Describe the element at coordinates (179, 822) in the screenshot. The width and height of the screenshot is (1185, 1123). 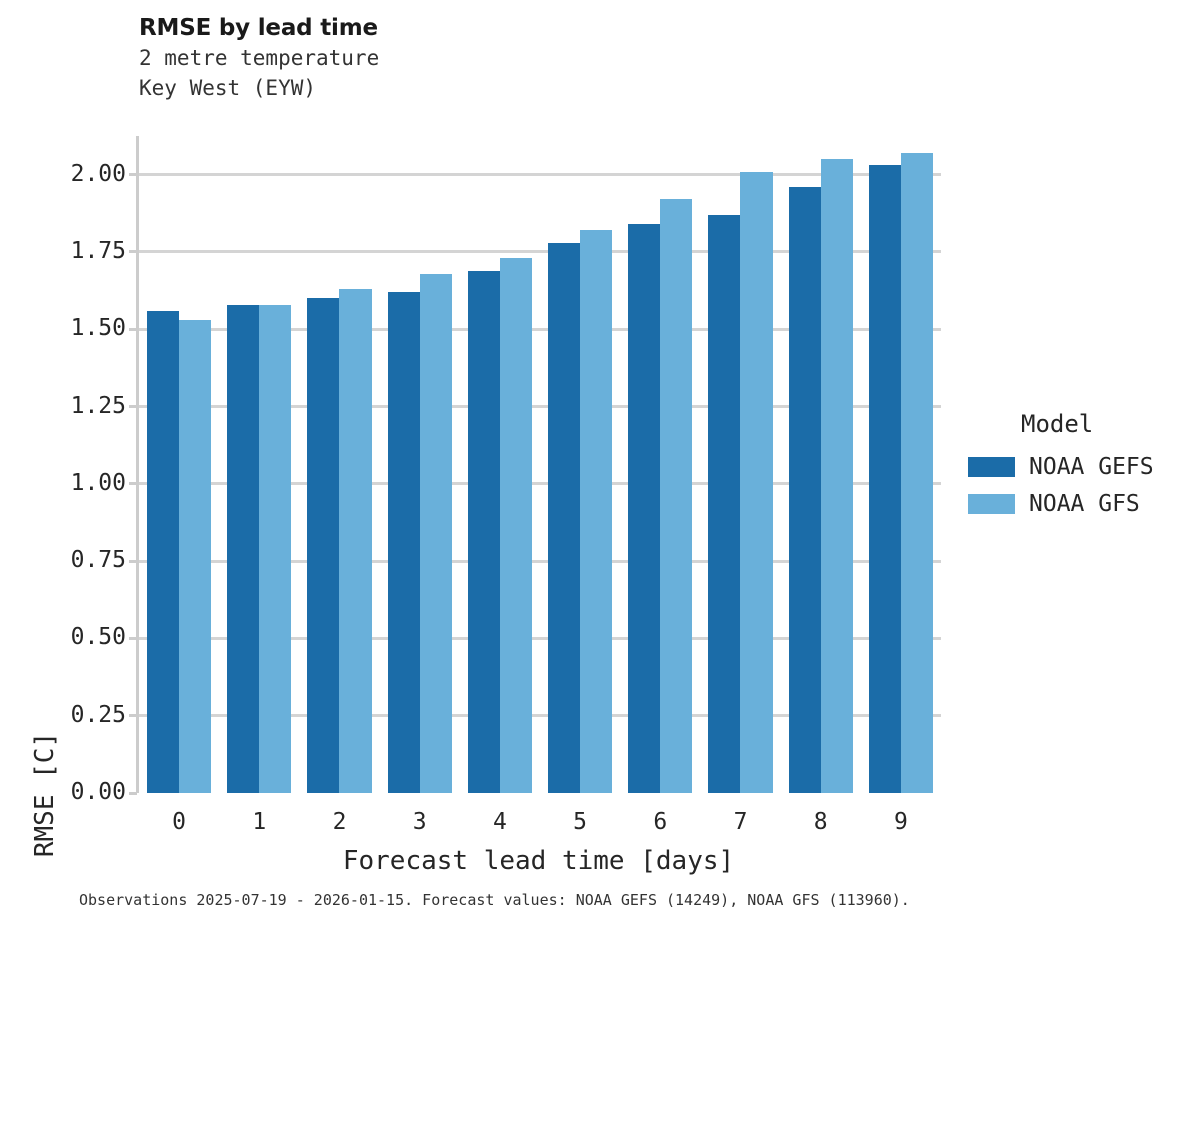
I see `x-axis-tick-label: 0` at that location.